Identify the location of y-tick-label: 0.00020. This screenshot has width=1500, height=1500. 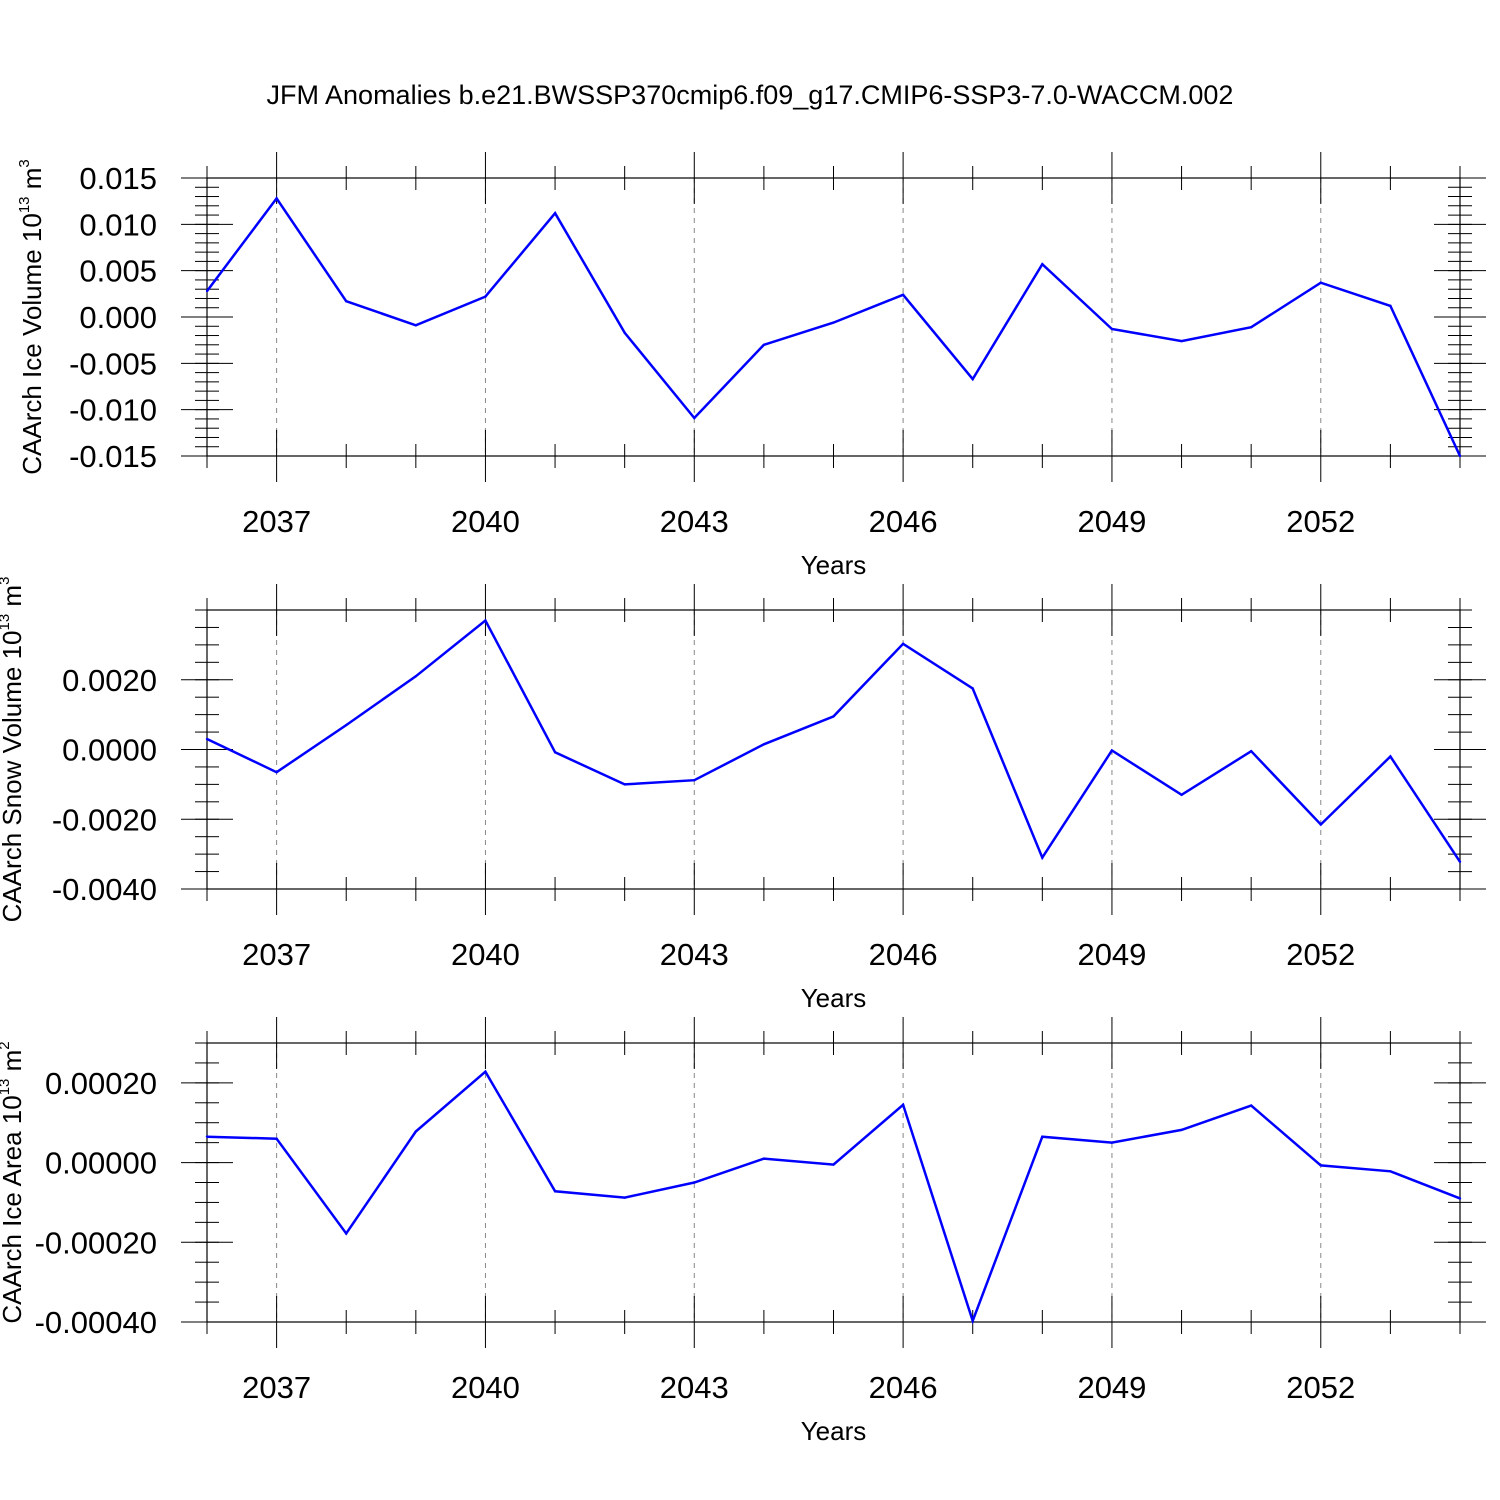
(101, 1083).